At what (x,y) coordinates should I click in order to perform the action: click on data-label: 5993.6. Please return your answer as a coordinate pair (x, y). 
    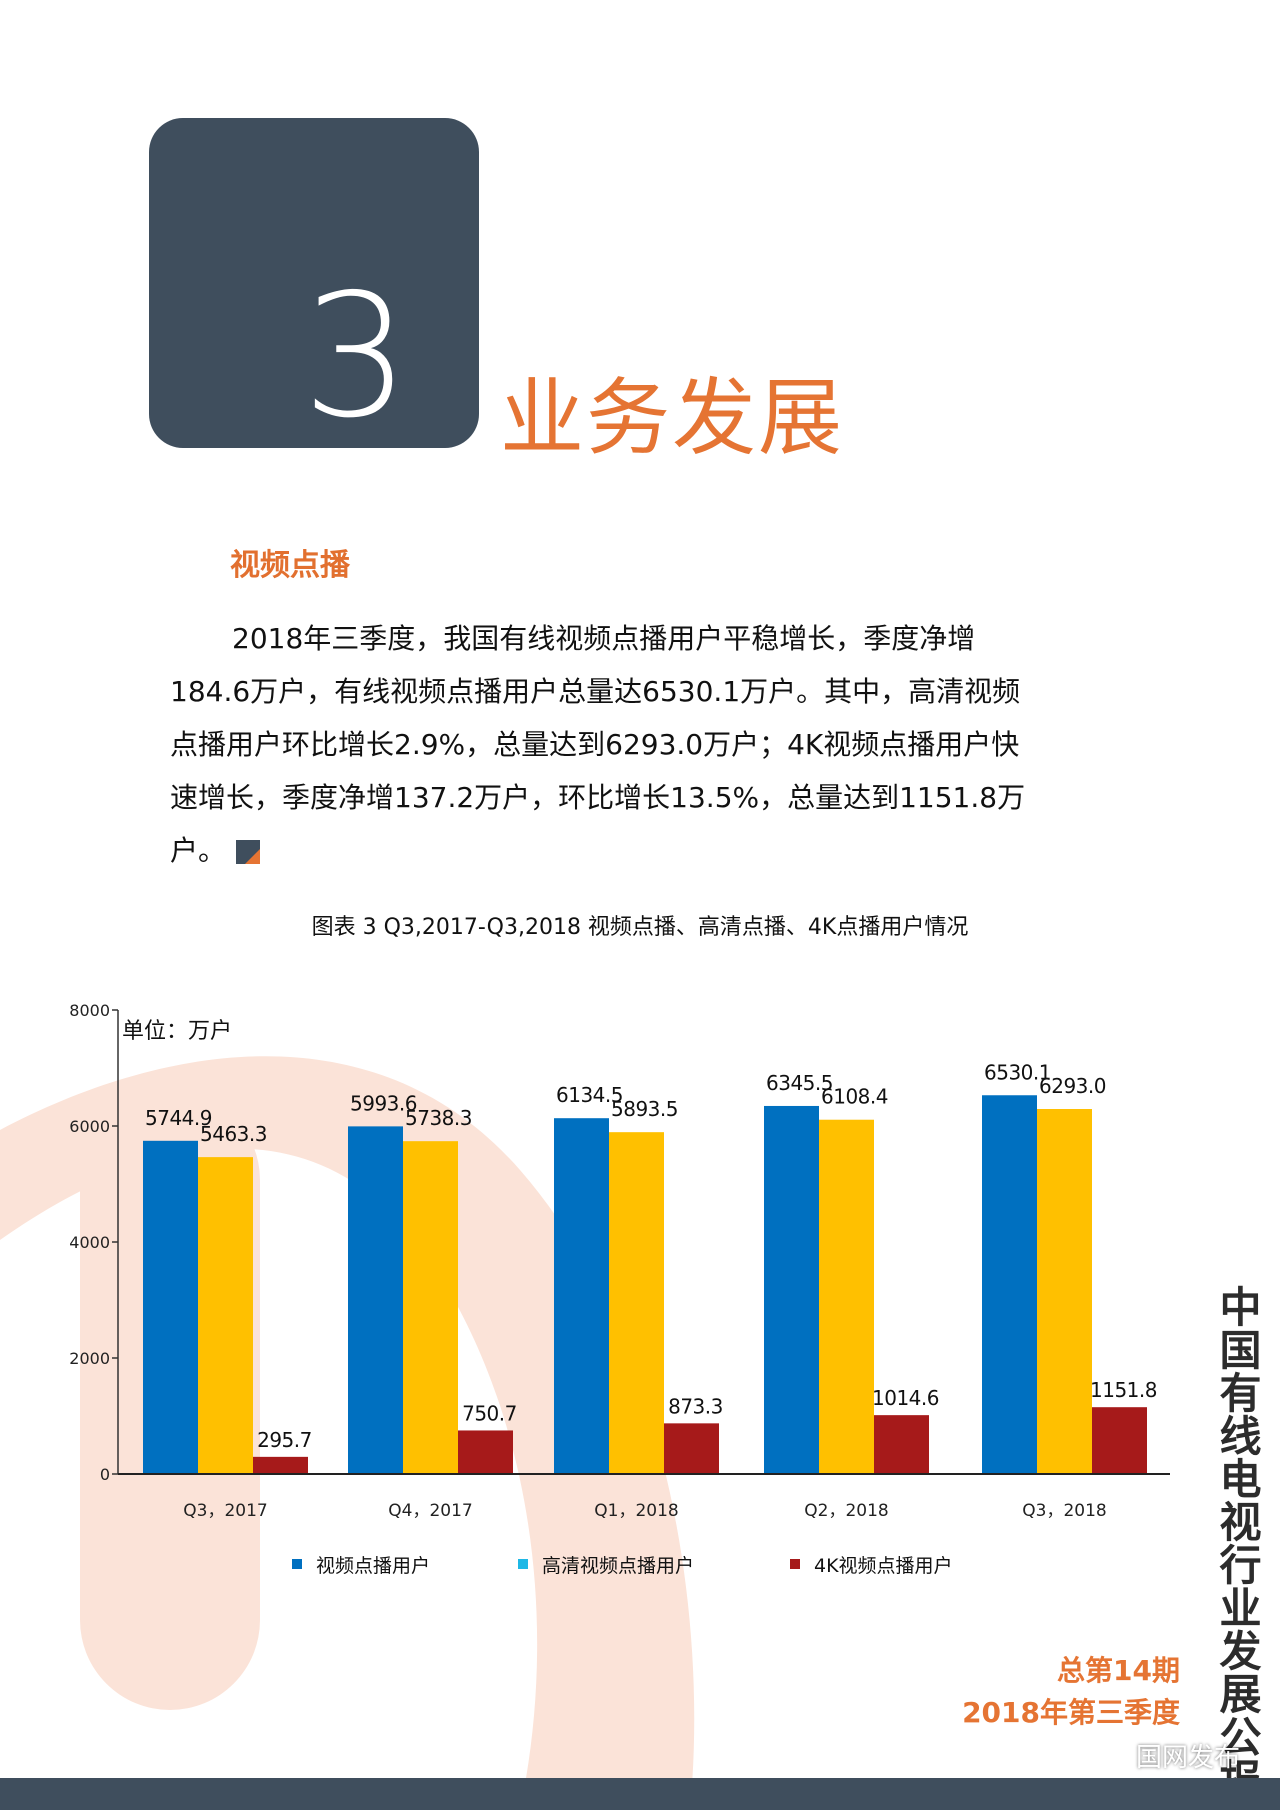
    Looking at the image, I should click on (383, 1103).